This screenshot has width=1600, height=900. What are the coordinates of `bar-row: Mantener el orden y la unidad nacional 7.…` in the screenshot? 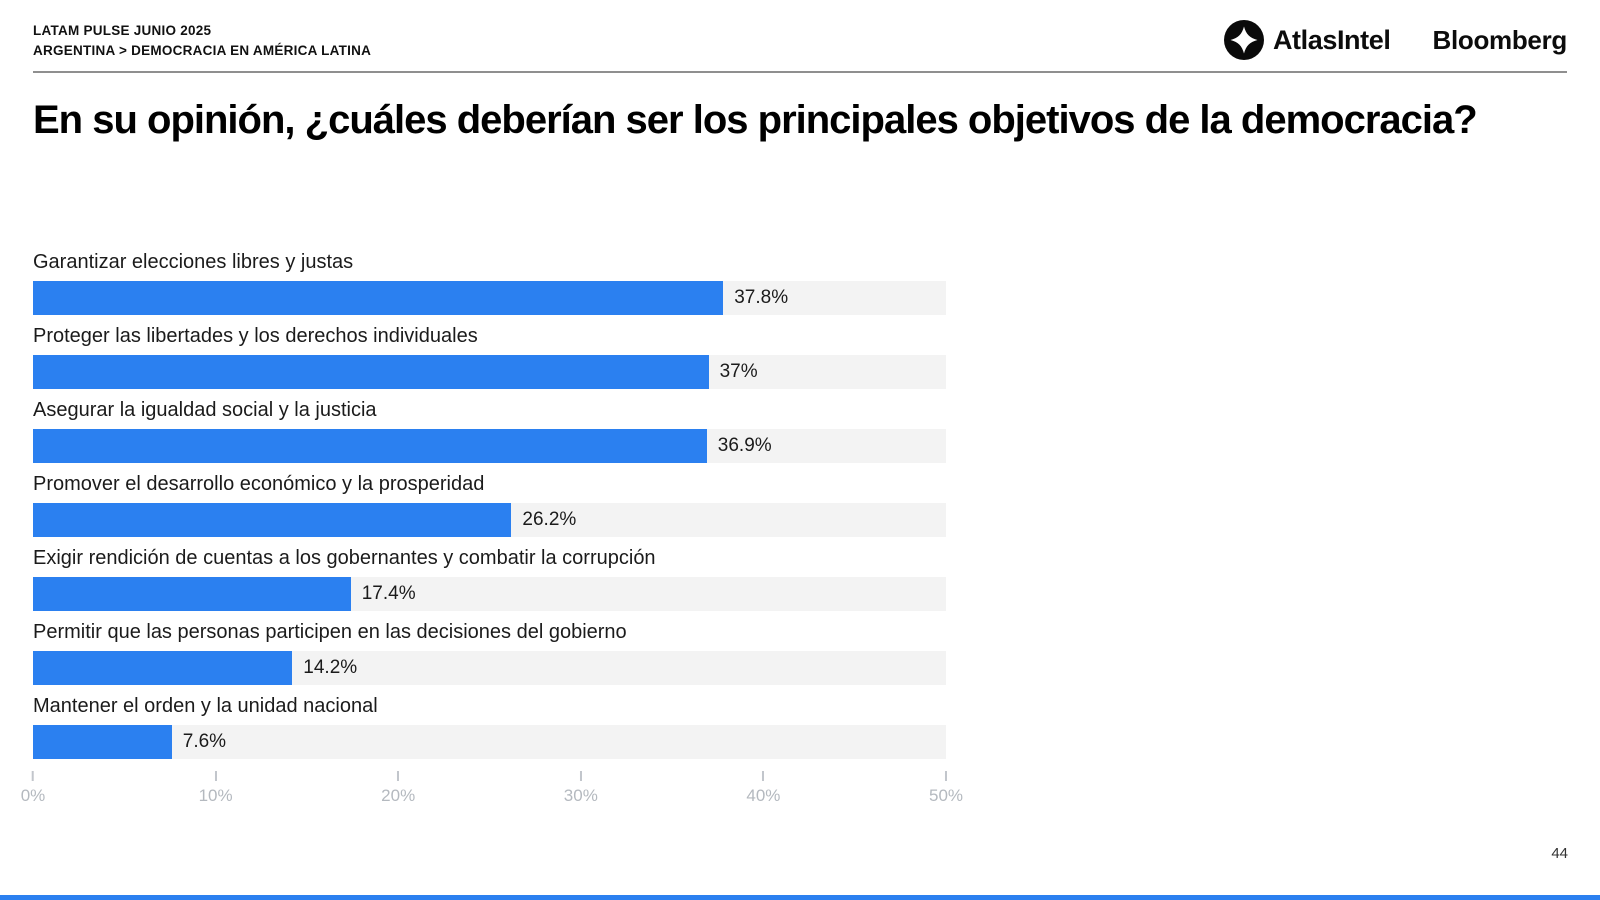 It's located at (489, 726).